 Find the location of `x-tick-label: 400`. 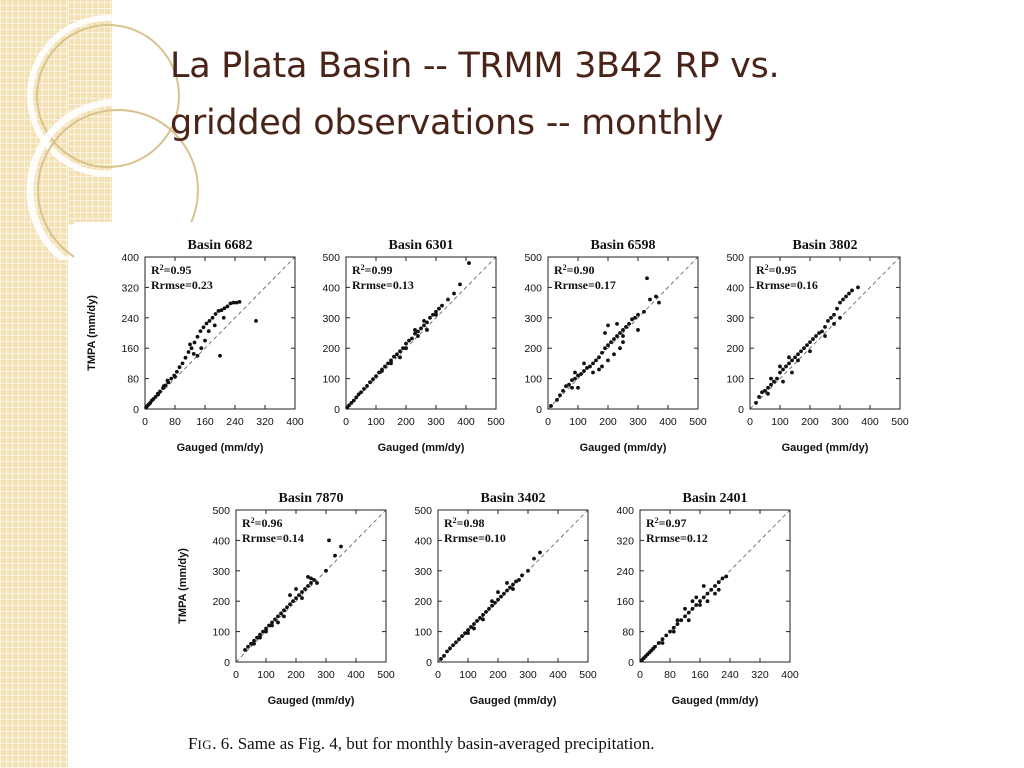

x-tick-label: 400 is located at coordinates (558, 675).